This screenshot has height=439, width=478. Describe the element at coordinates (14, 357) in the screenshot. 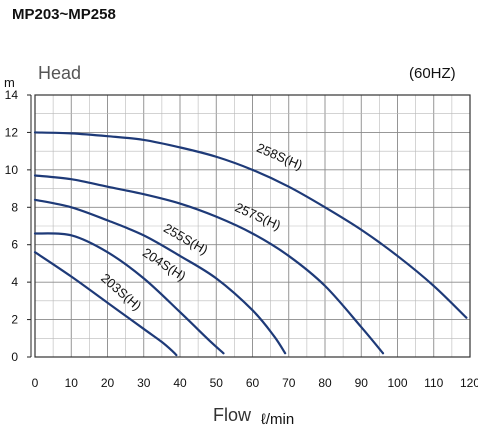

I see `y-tick-label: 0` at that location.